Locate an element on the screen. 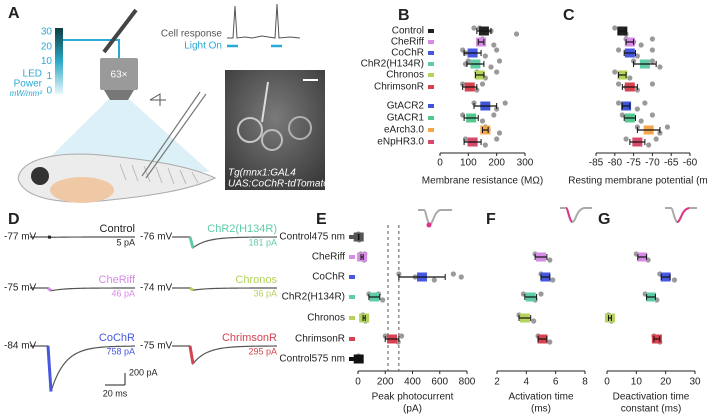 This screenshot has width=708, height=420. power-colorbar is located at coordinates (59, 61).